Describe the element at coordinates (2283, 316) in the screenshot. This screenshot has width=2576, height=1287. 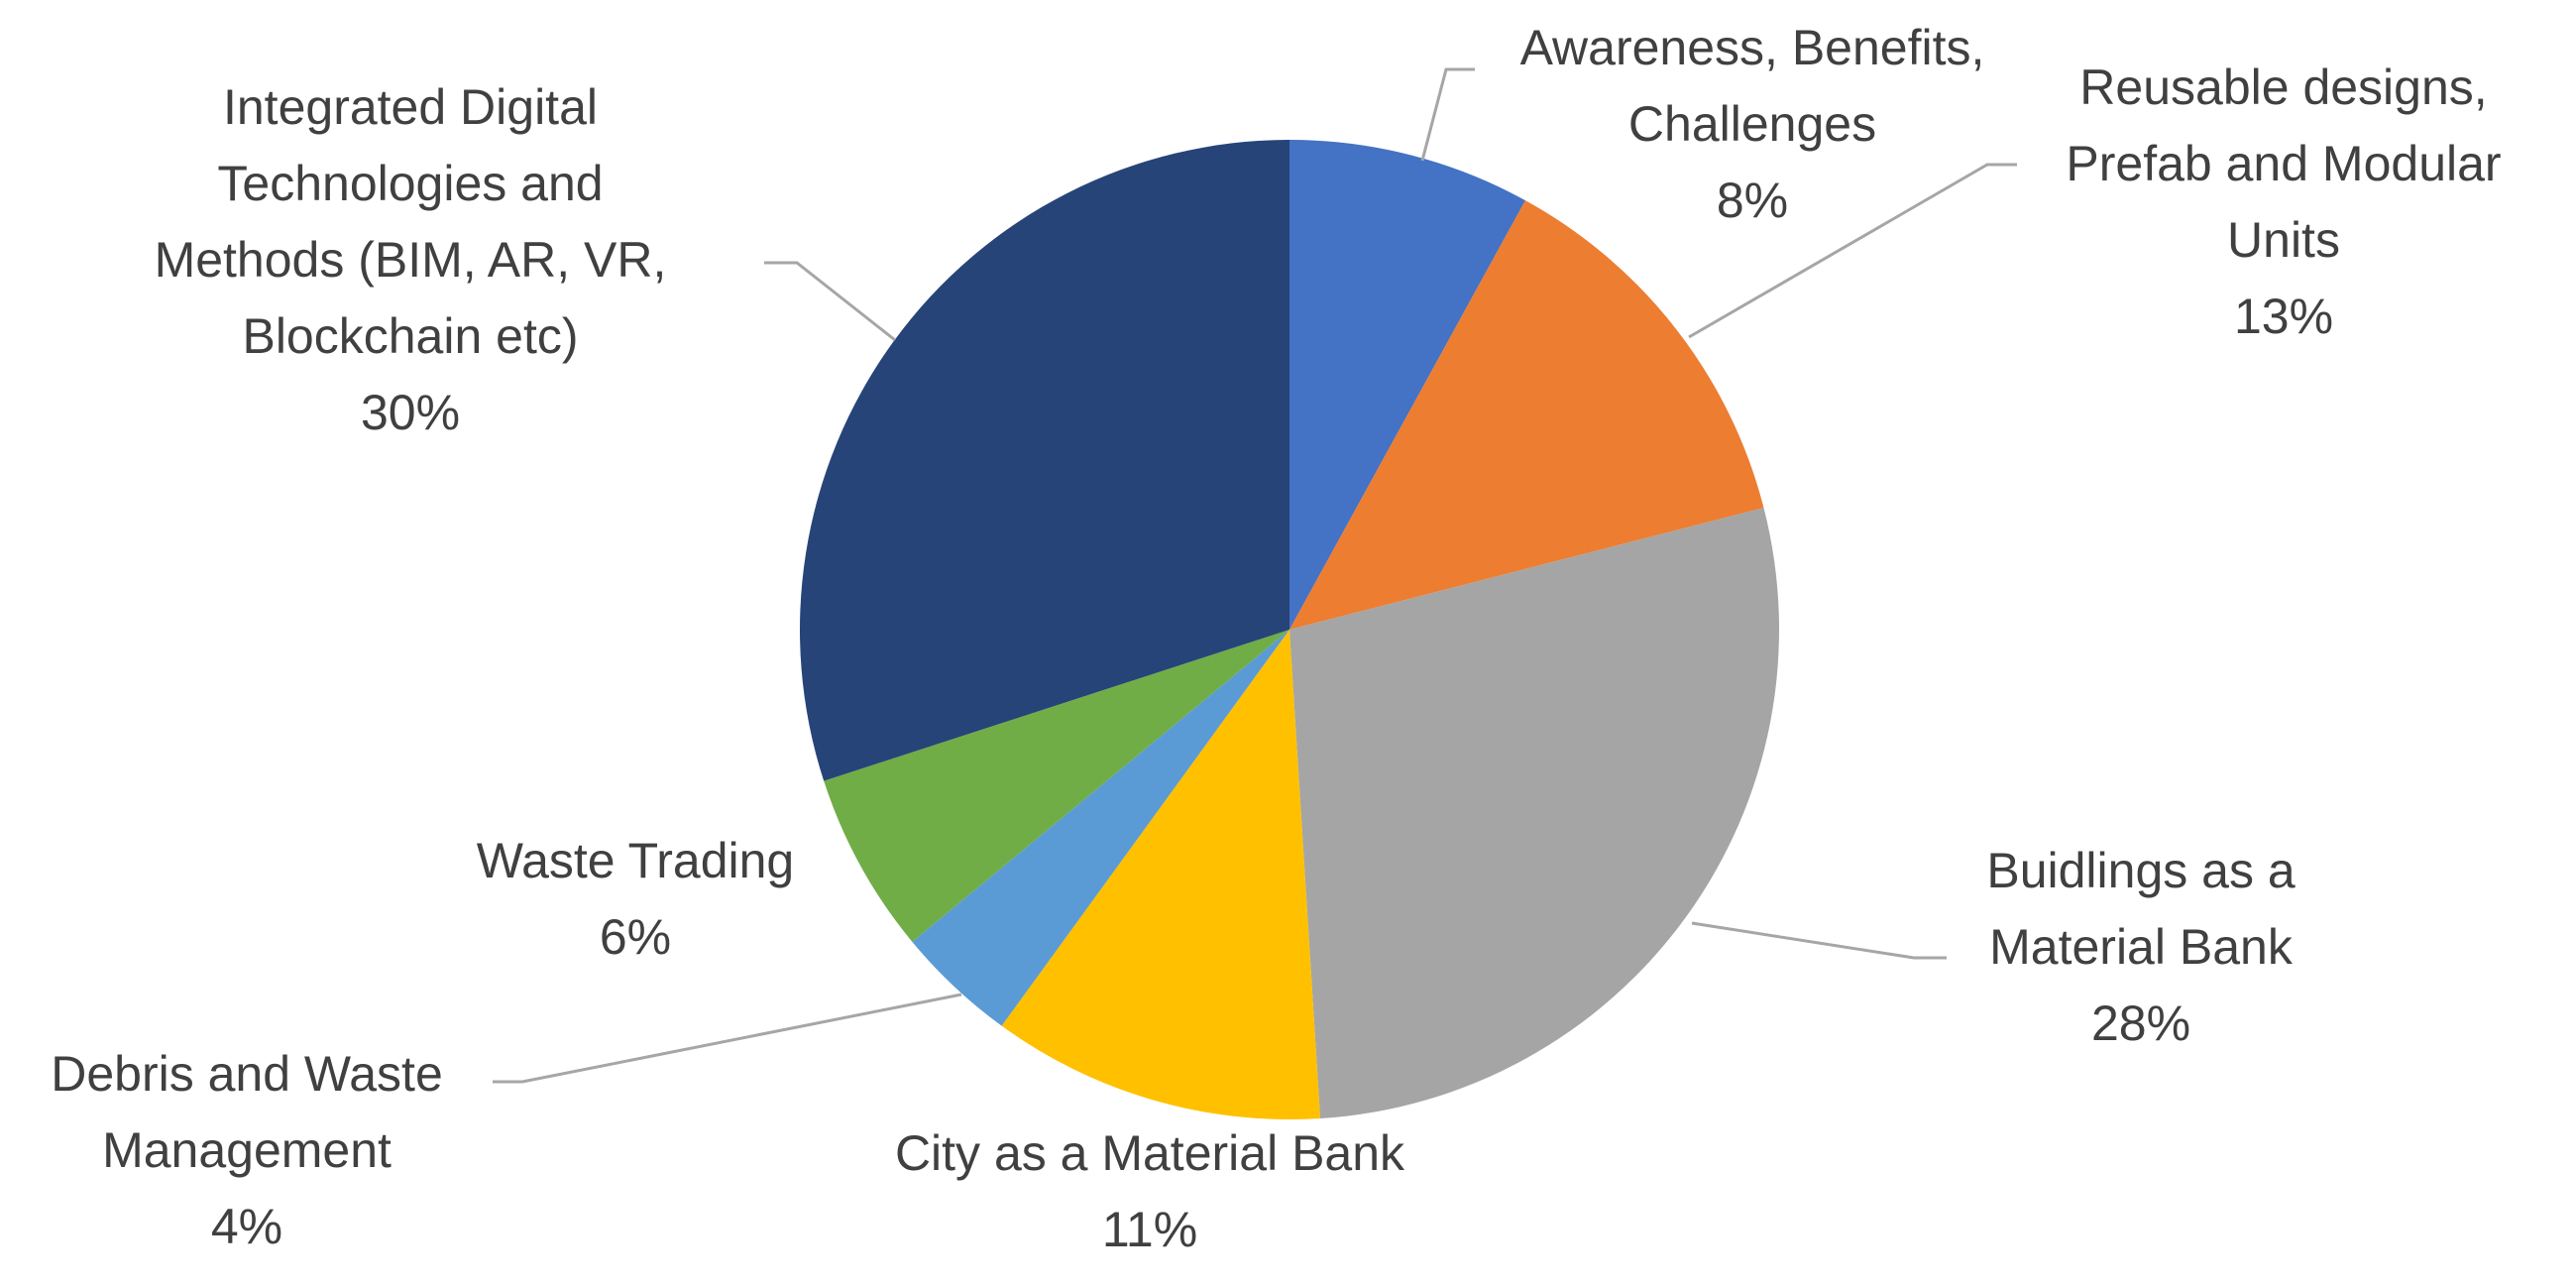
I see `value-label: 13%` at that location.